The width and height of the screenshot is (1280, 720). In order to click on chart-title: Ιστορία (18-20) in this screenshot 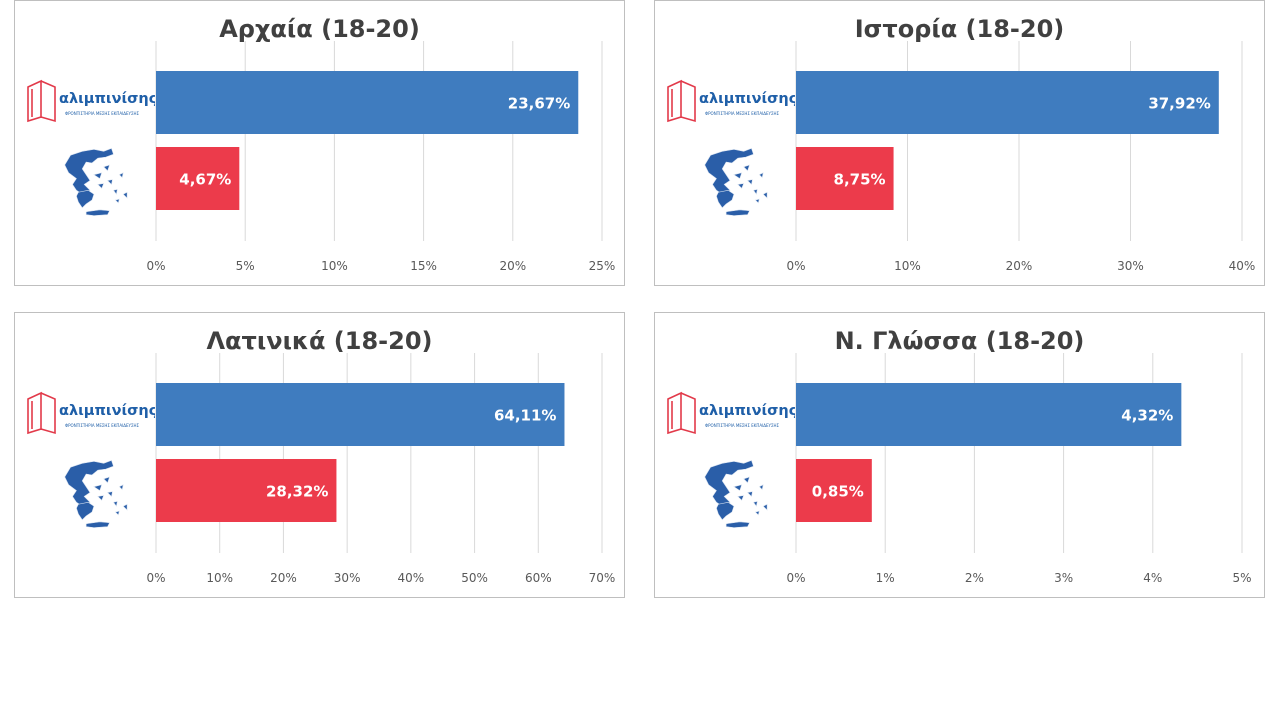, I will do `click(959, 29)`.